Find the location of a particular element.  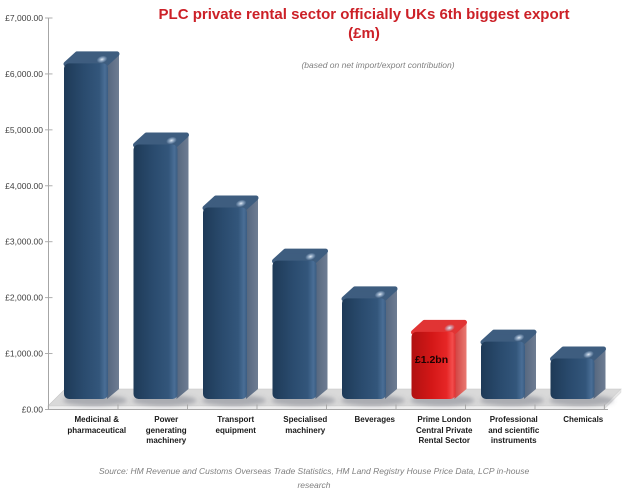

chart-title-line-2: (£m) is located at coordinates (364, 33).